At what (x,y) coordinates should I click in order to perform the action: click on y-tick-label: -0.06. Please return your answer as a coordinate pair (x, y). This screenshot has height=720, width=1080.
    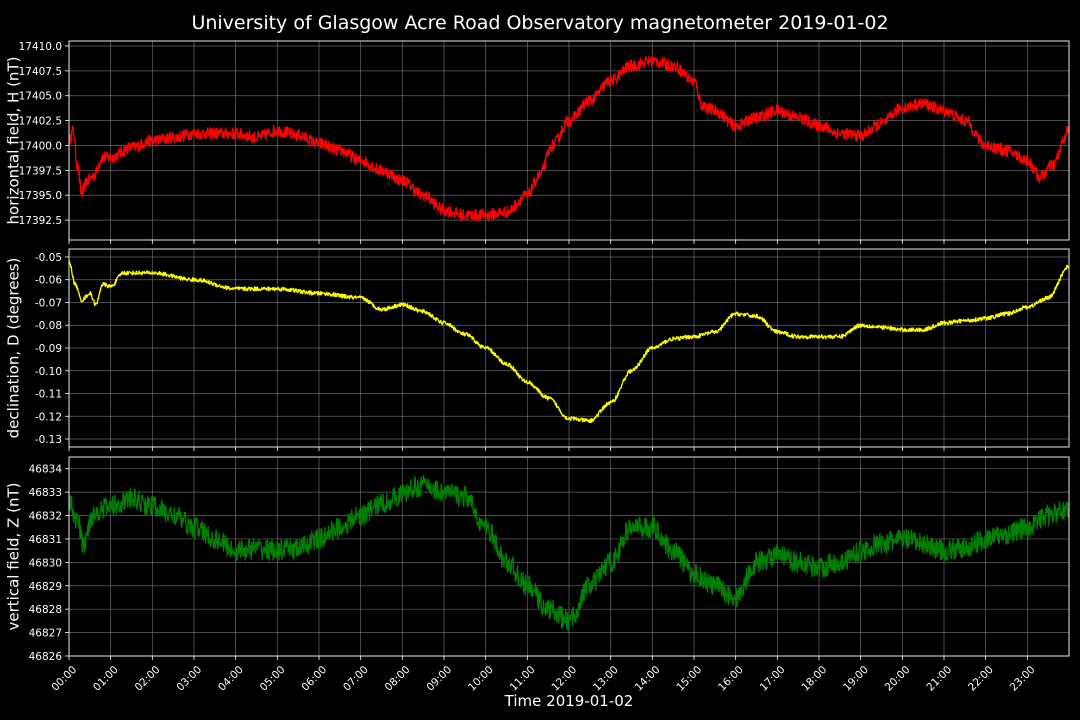
    Looking at the image, I should click on (48, 281).